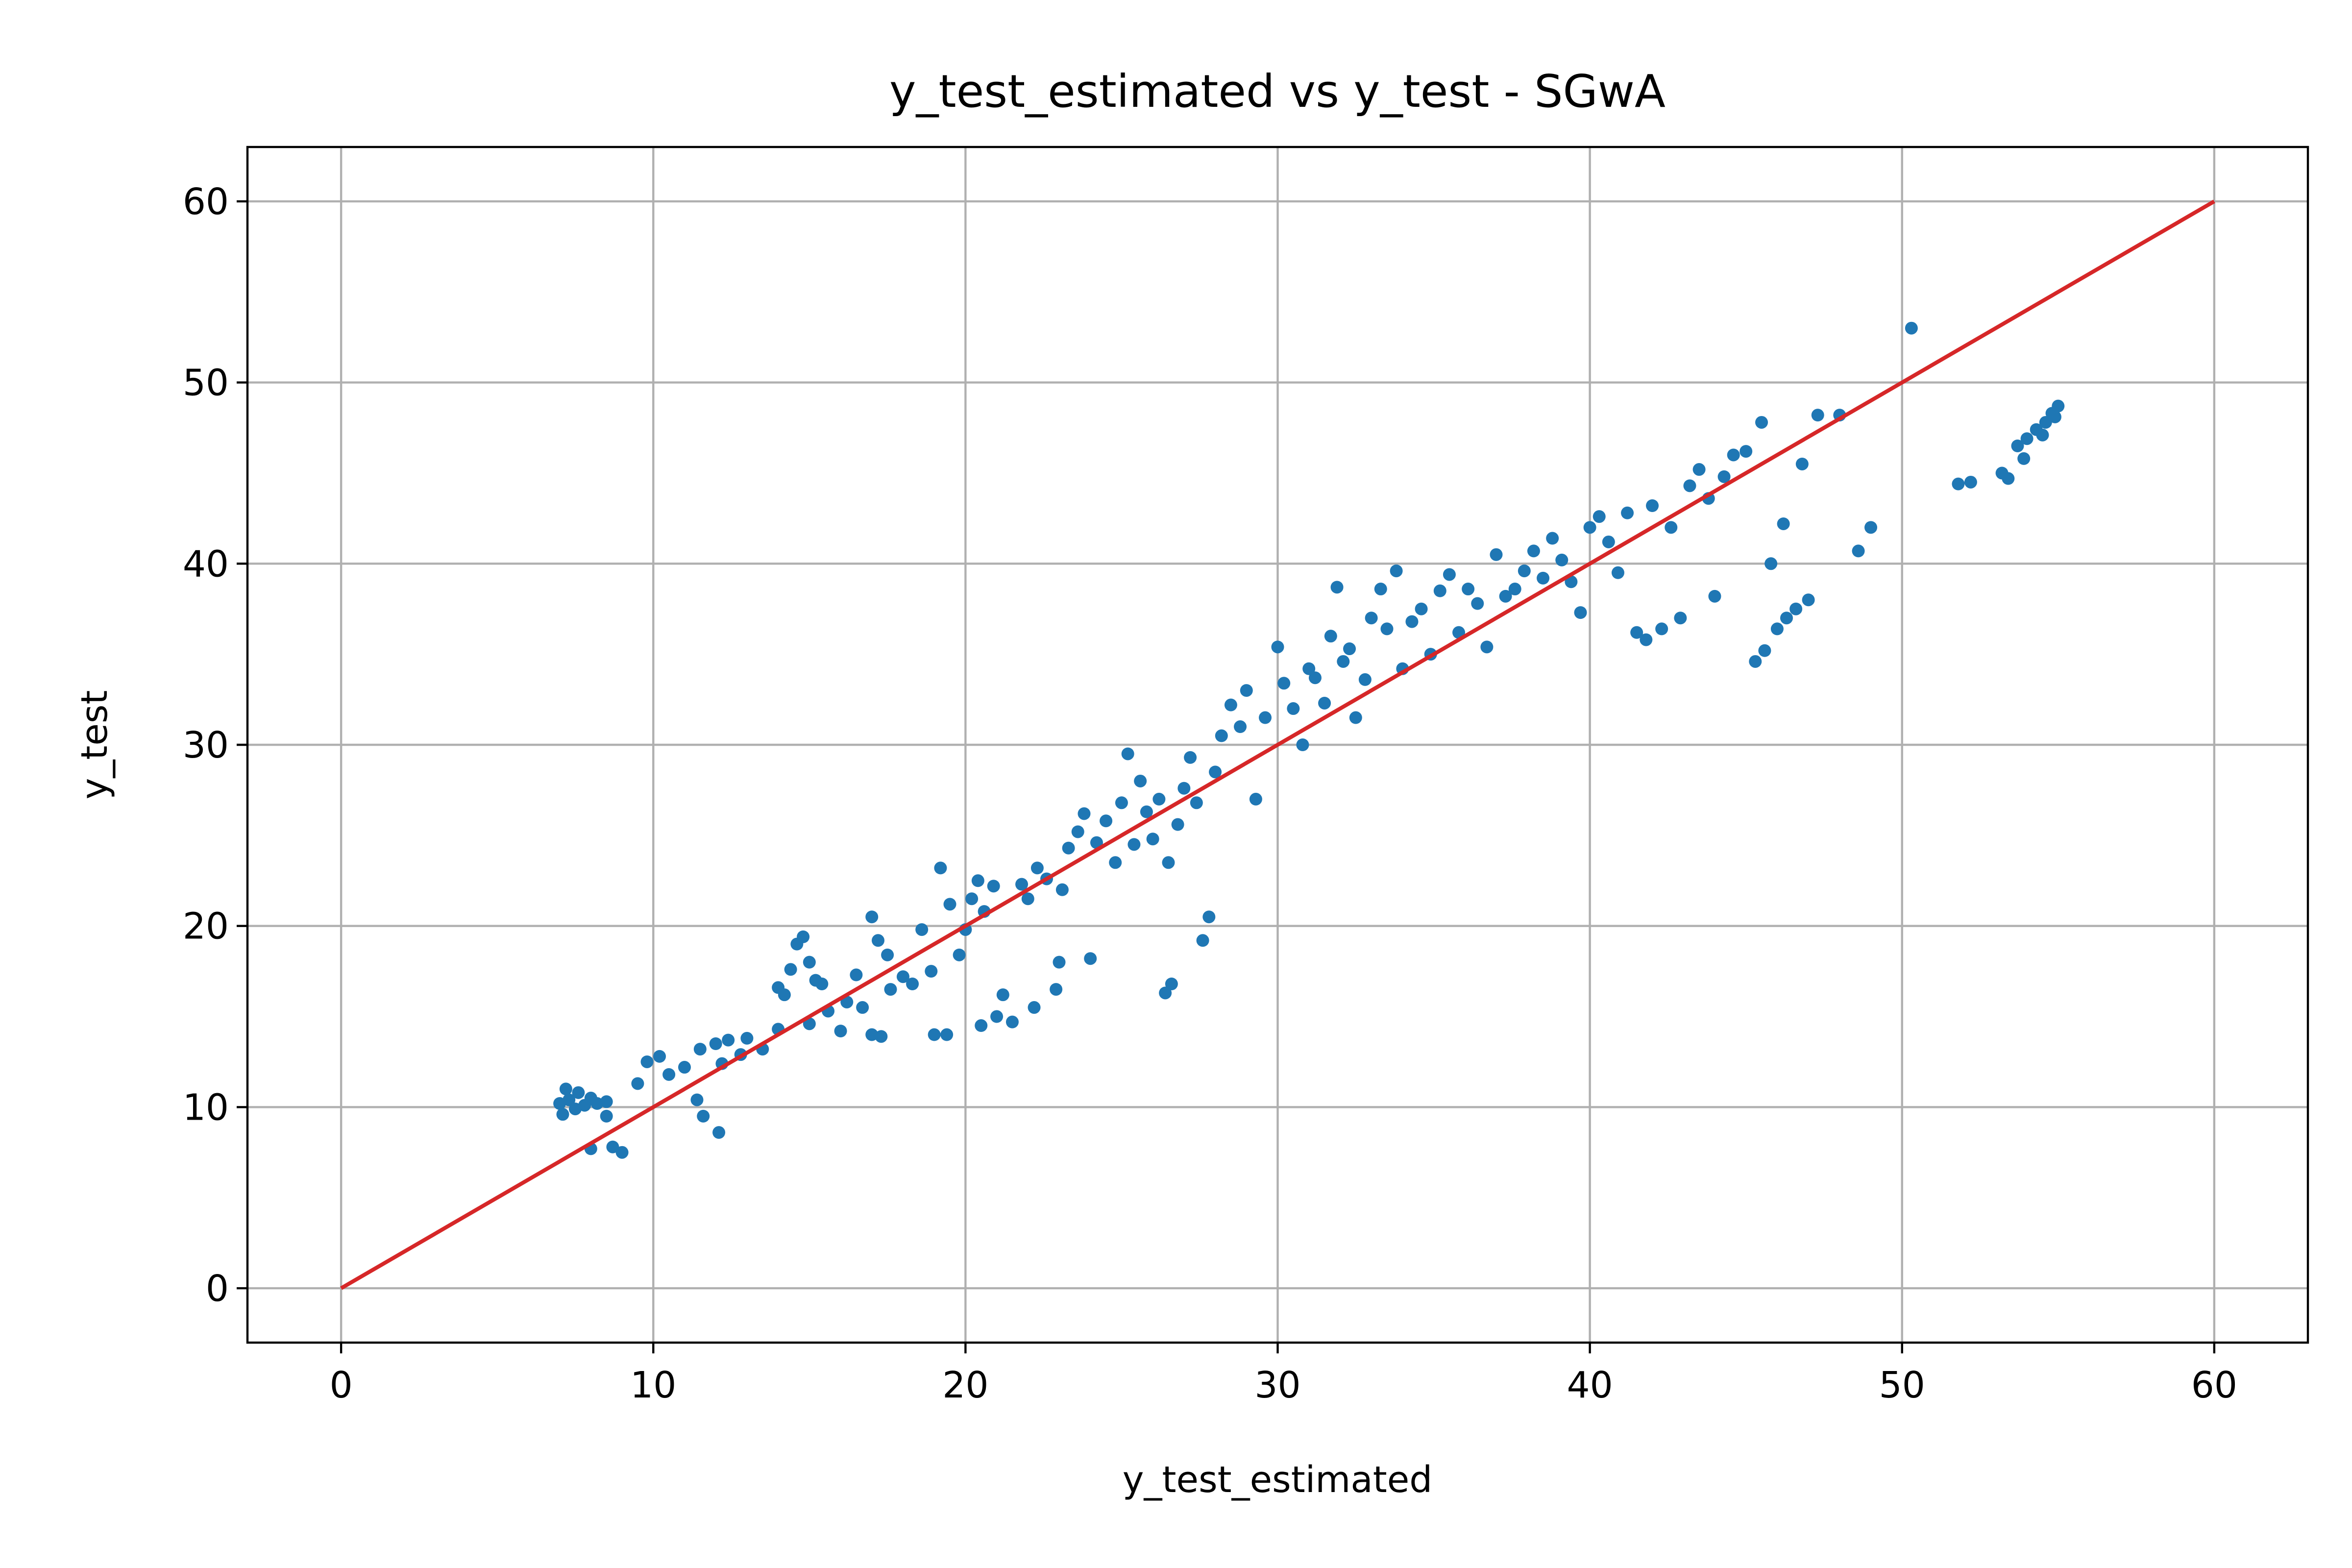 Image resolution: width=2352 pixels, height=1568 pixels. What do you see at coordinates (1590, 1385) in the screenshot?
I see `x-tick-label-4: 40` at bounding box center [1590, 1385].